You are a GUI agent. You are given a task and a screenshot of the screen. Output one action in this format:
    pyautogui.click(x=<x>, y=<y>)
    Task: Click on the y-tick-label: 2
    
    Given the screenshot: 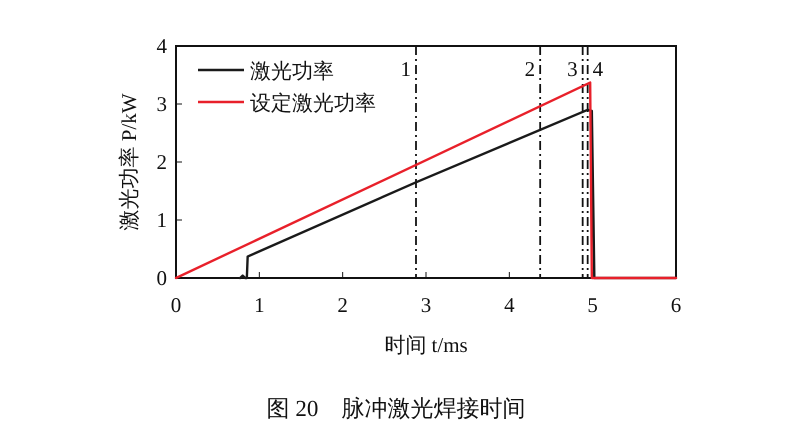 What is the action you would take?
    pyautogui.click(x=161, y=162)
    